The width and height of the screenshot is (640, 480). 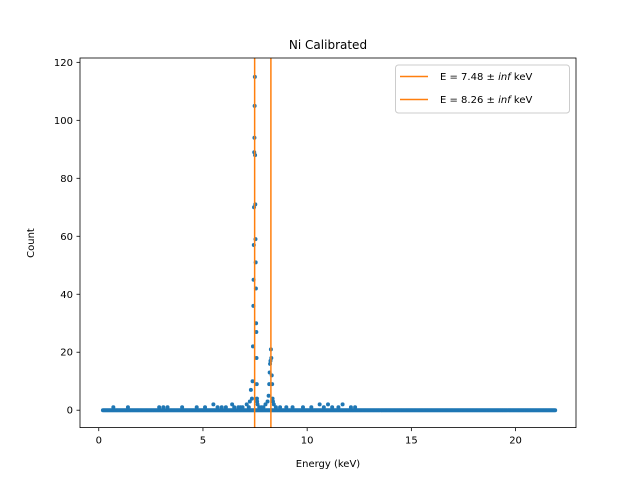 I want to click on x-axis-ticks: 0 5 10 15 20, so click(x=309, y=437).